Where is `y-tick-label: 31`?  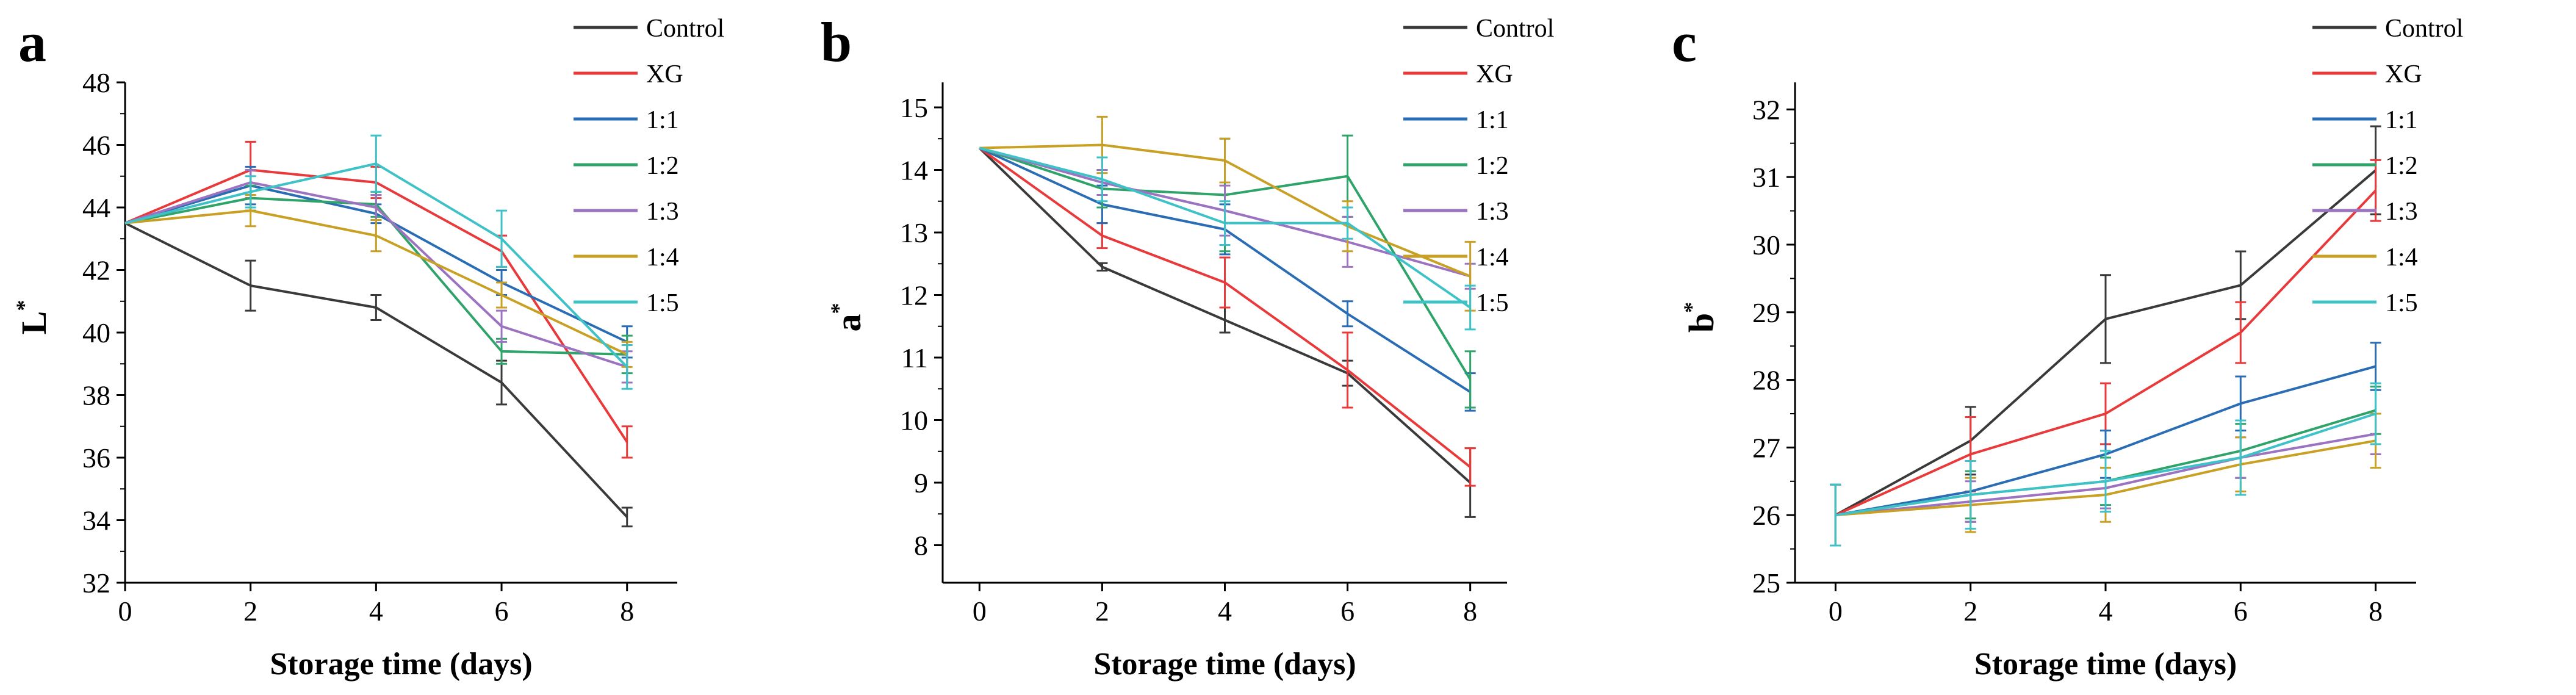
y-tick-label: 31 is located at coordinates (1766, 177).